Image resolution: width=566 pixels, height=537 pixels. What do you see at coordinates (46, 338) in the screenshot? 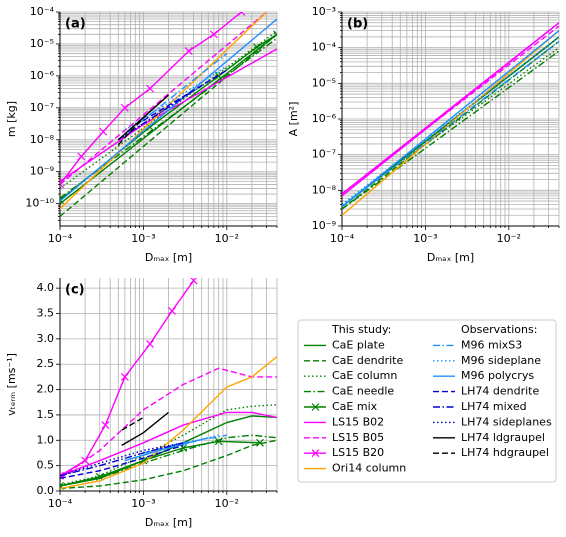
I see `y-tick-label: 3.0` at bounding box center [46, 338].